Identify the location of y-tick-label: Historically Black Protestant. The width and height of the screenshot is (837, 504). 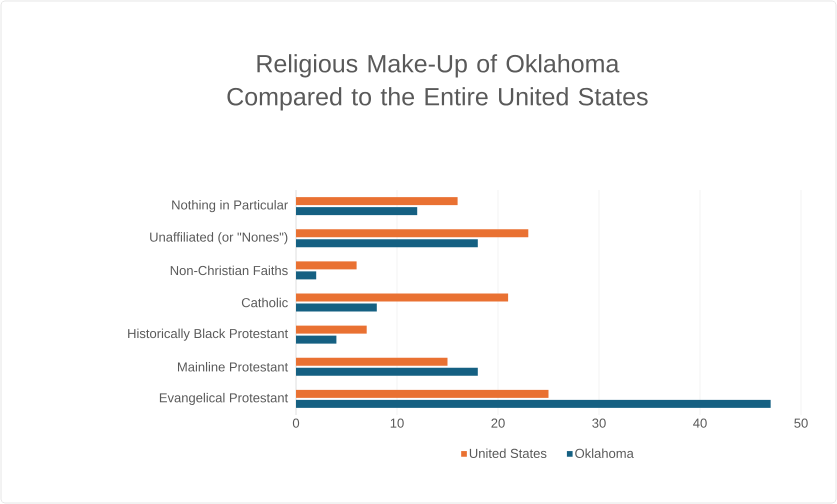
(208, 334).